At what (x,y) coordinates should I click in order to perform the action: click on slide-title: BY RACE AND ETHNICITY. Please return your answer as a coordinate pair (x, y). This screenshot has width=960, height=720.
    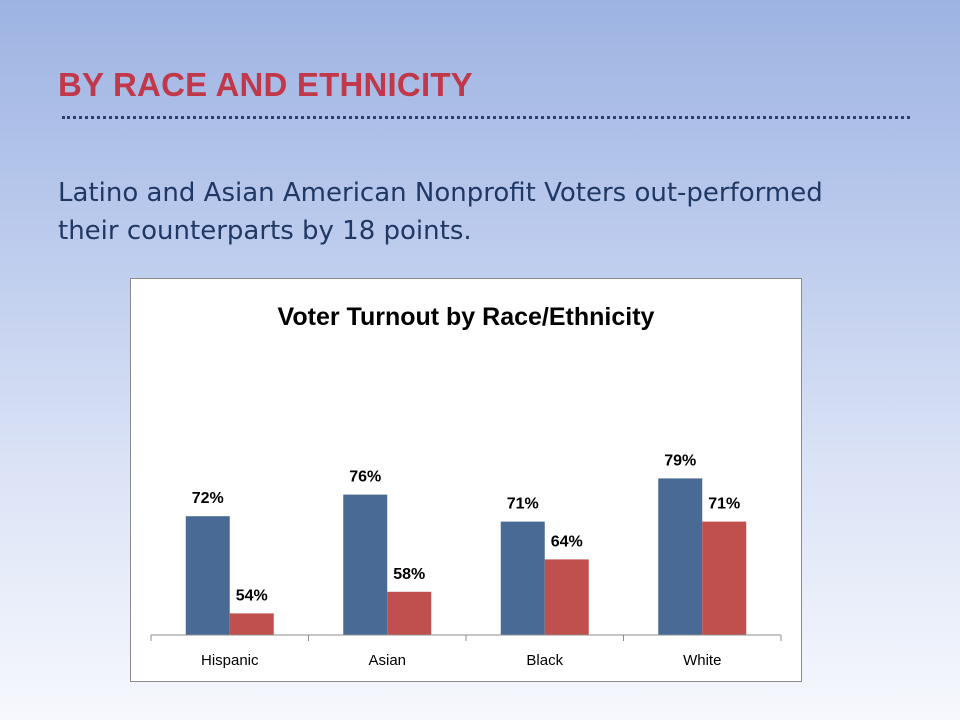
    Looking at the image, I should click on (265, 84).